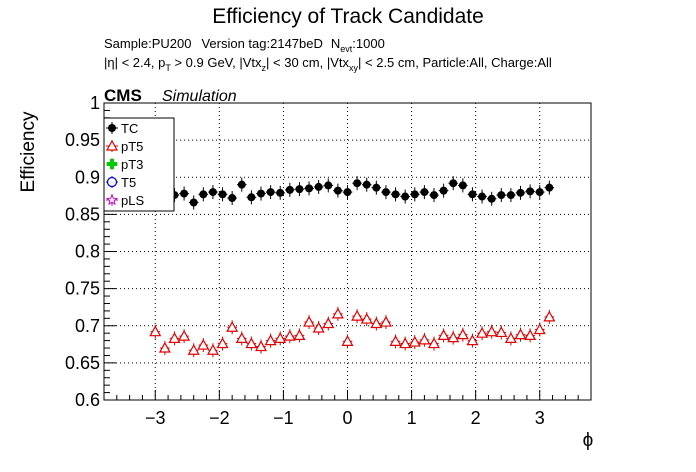 This screenshot has width=696, height=472. What do you see at coordinates (540, 418) in the screenshot?
I see `x-tick-label: 3` at bounding box center [540, 418].